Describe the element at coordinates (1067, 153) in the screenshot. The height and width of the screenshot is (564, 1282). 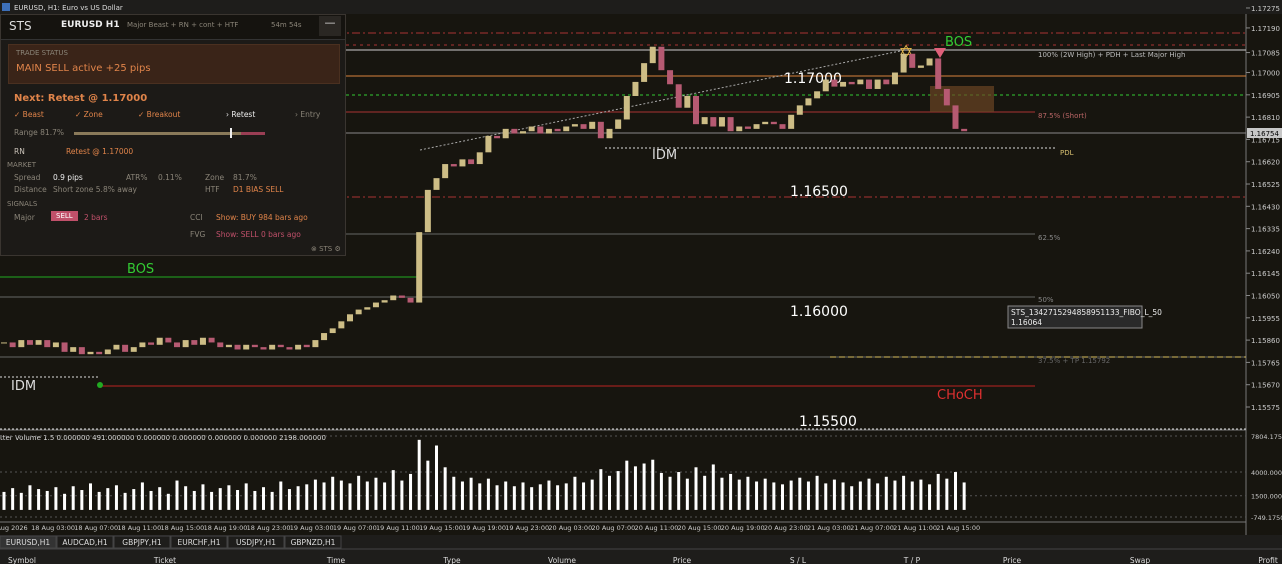
I see `pdl-label: PDL` at that location.